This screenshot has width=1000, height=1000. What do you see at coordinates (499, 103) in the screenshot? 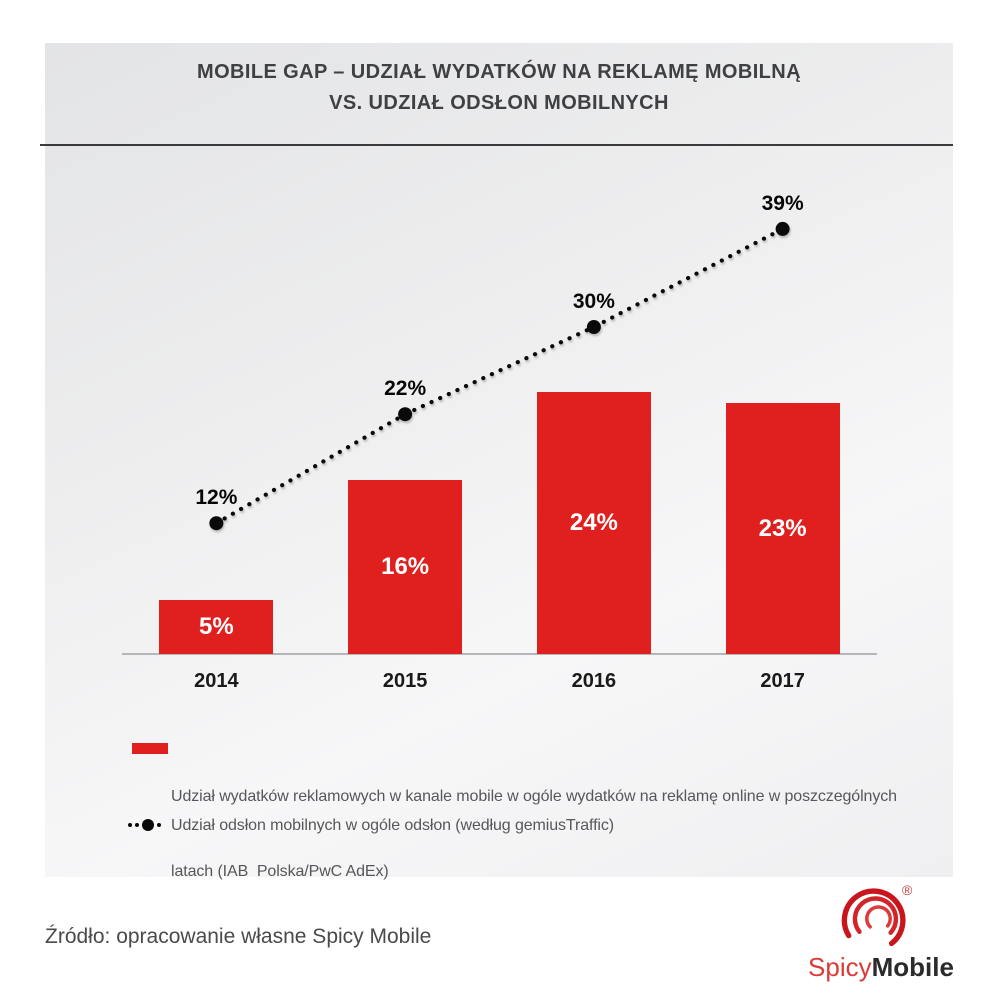
I see `chart-title-line-2: VS. UDZIAŁ ODSŁON MOBILNYCH` at bounding box center [499, 103].